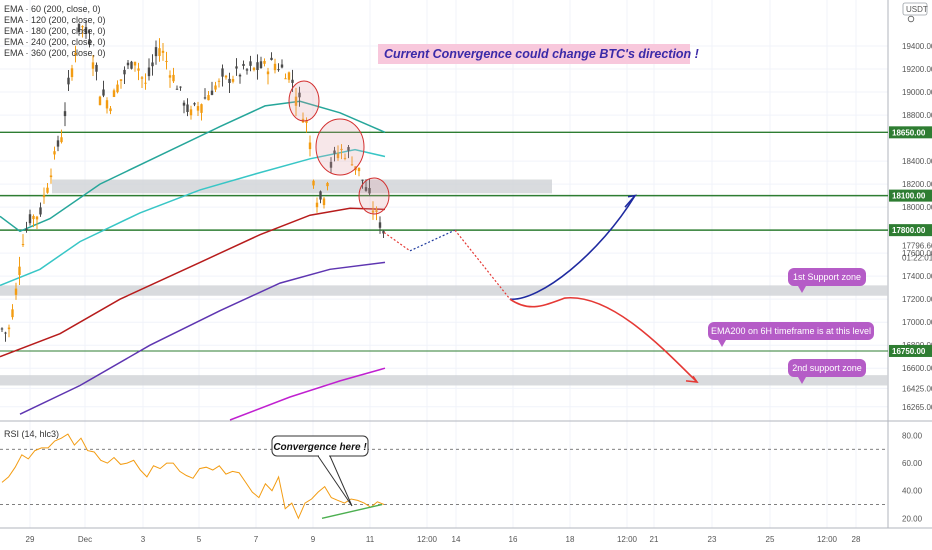  I want to click on time-tick-label: 11, so click(370, 539).